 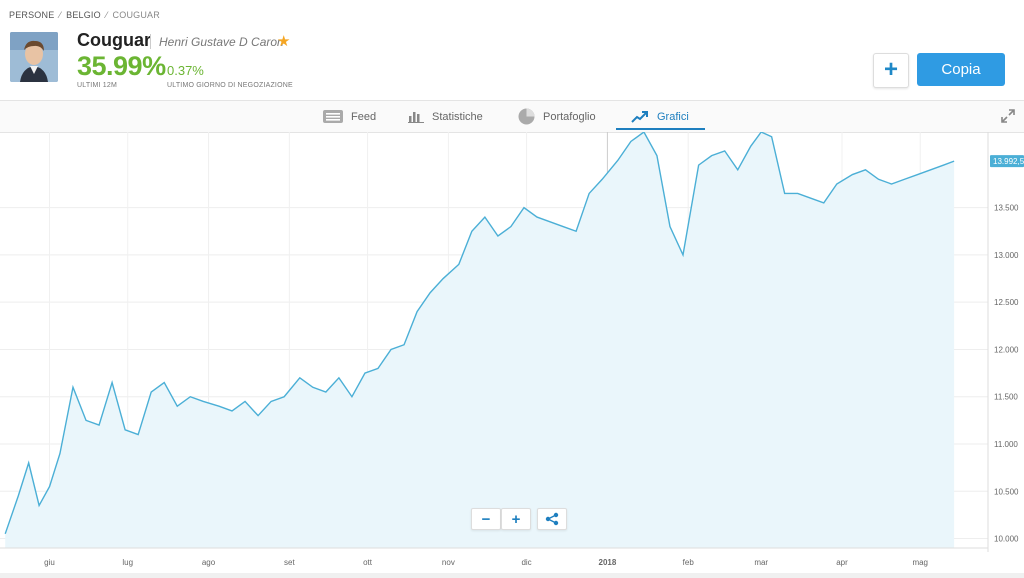 I want to click on y-tick-label: 11.500, so click(x=1006, y=397).